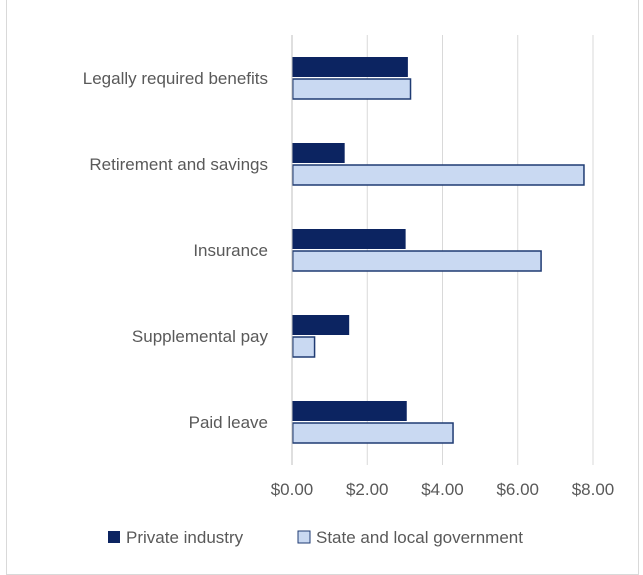 Image resolution: width=643 pixels, height=575 pixels. I want to click on legend-swatch-state-local-government, so click(304, 537).